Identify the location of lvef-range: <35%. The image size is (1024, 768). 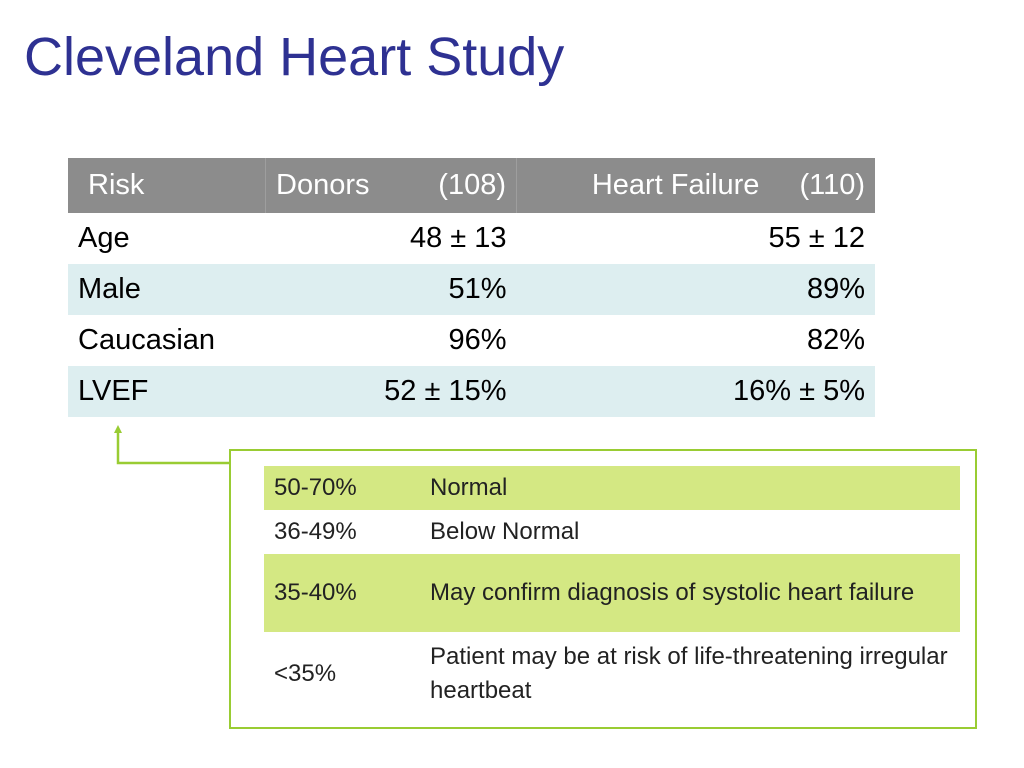
(305, 674).